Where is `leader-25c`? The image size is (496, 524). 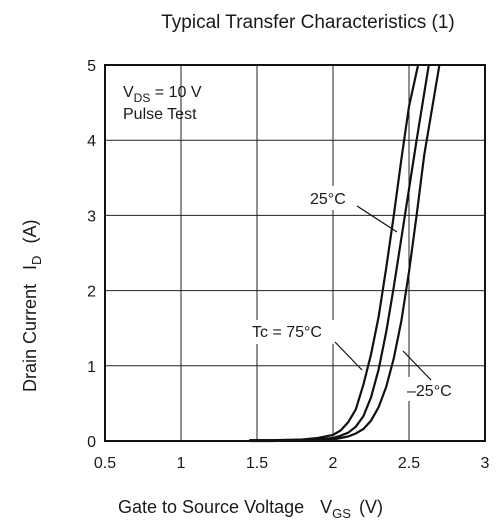
leader-25c is located at coordinates (377, 219).